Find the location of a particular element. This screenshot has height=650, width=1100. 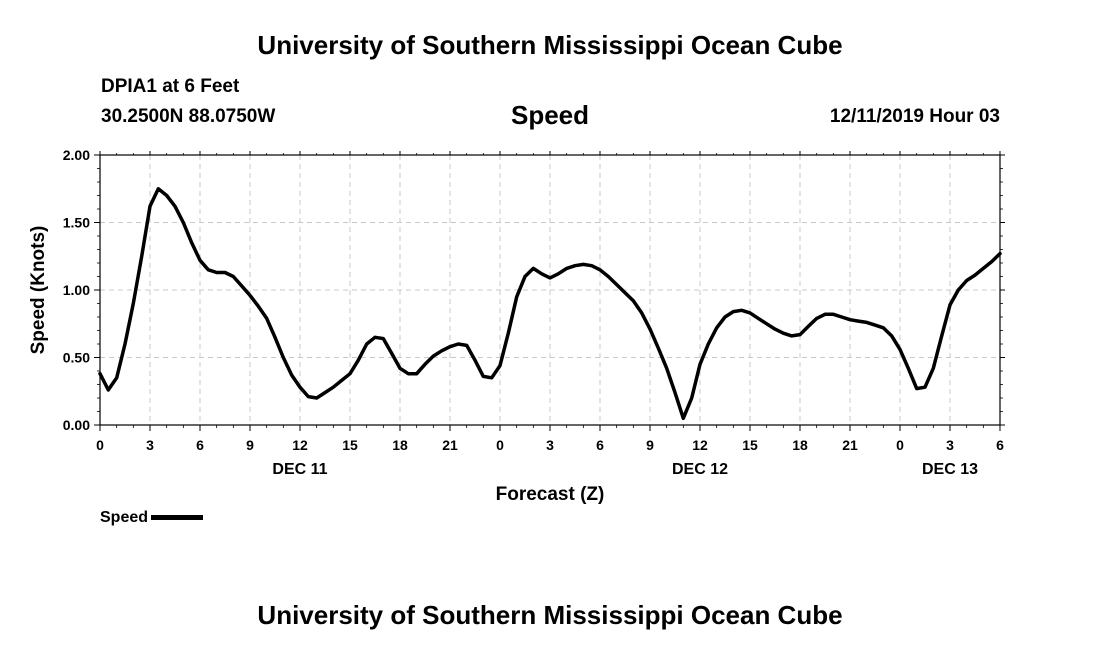

day-label: DEC 13 is located at coordinates (950, 469).